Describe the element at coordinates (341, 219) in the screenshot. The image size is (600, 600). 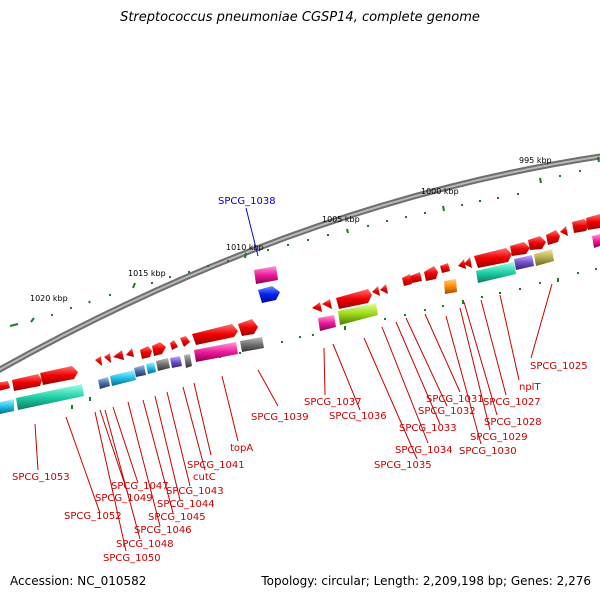
I see `kbp-label-1005: 1005 kbp` at that location.